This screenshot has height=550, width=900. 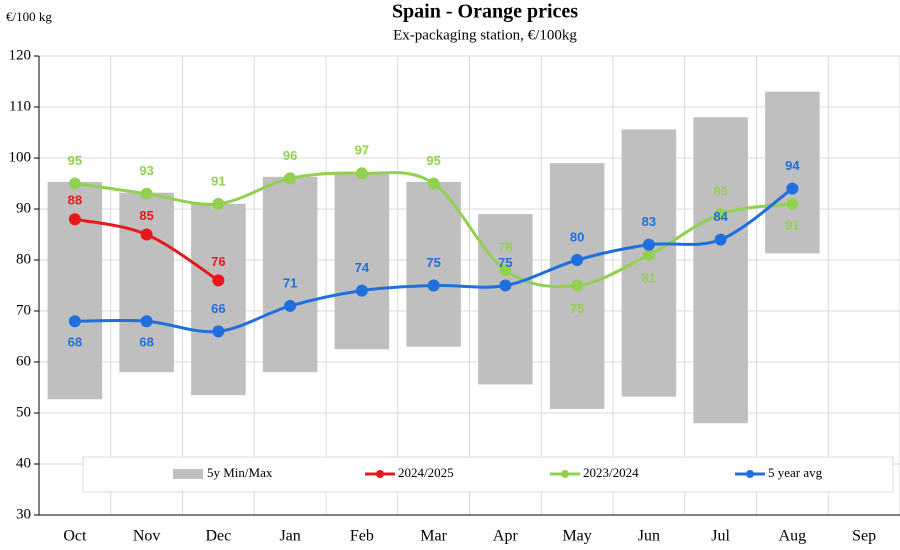 What do you see at coordinates (362, 267) in the screenshot?
I see `data-label: 74` at bounding box center [362, 267].